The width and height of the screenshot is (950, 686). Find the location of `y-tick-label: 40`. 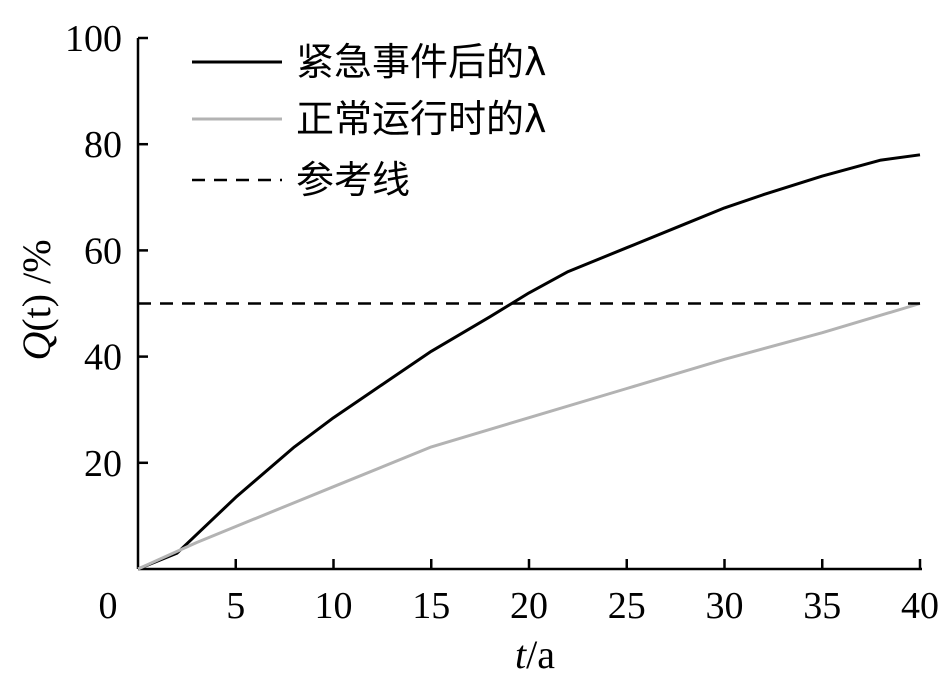

y-tick-label: 40 is located at coordinates (103, 358).